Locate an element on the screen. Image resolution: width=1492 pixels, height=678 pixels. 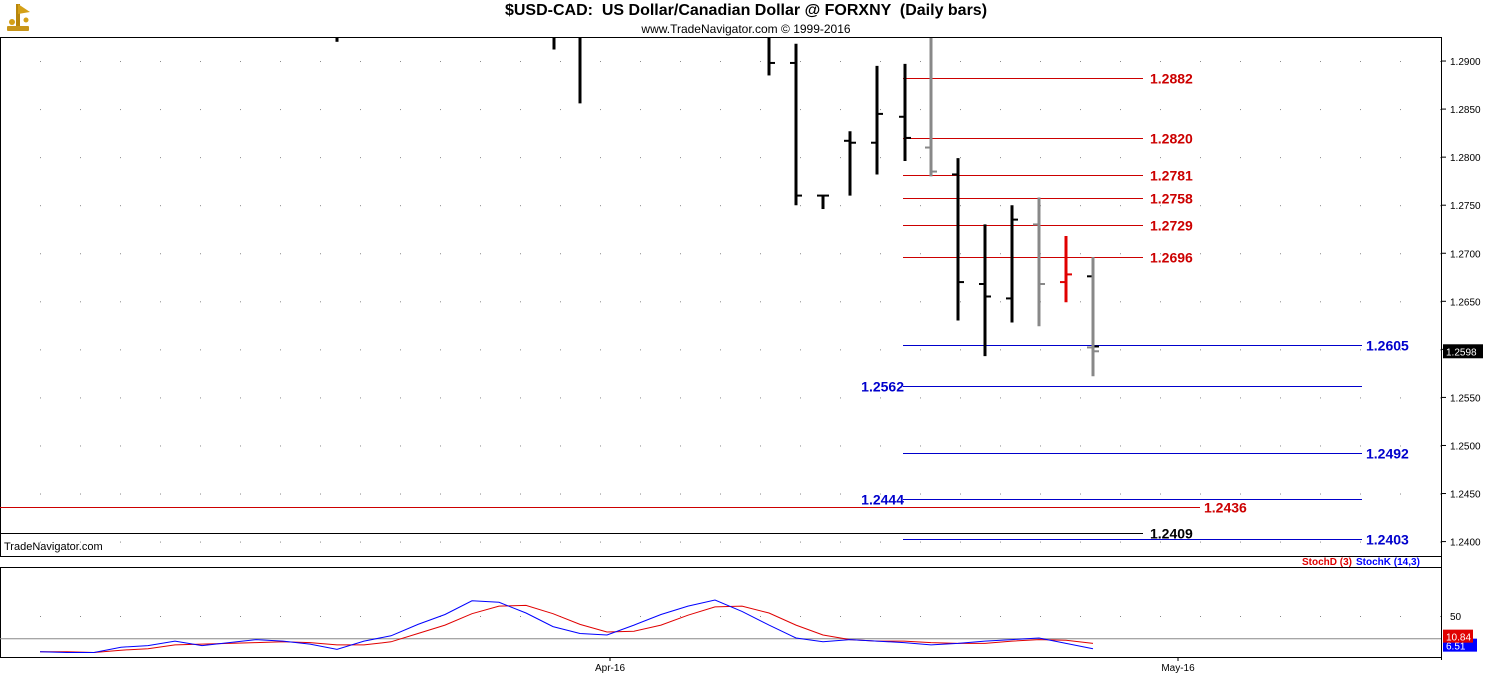
level-label: 1.2492 is located at coordinates (1387, 454).